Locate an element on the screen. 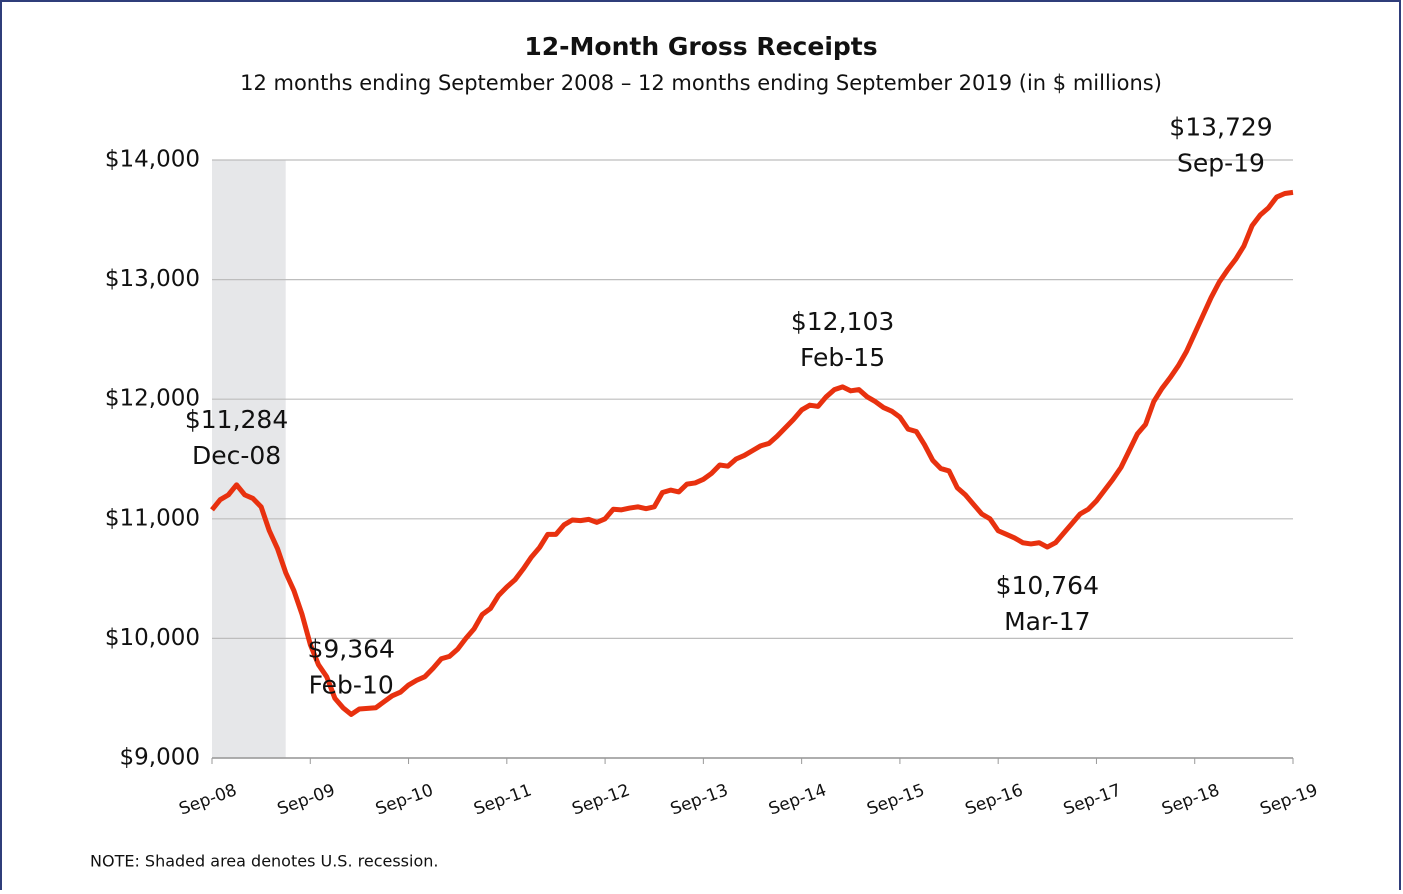 Image resolution: width=1403 pixels, height=894 pixels. value-label: $13,729 is located at coordinates (1220, 126).